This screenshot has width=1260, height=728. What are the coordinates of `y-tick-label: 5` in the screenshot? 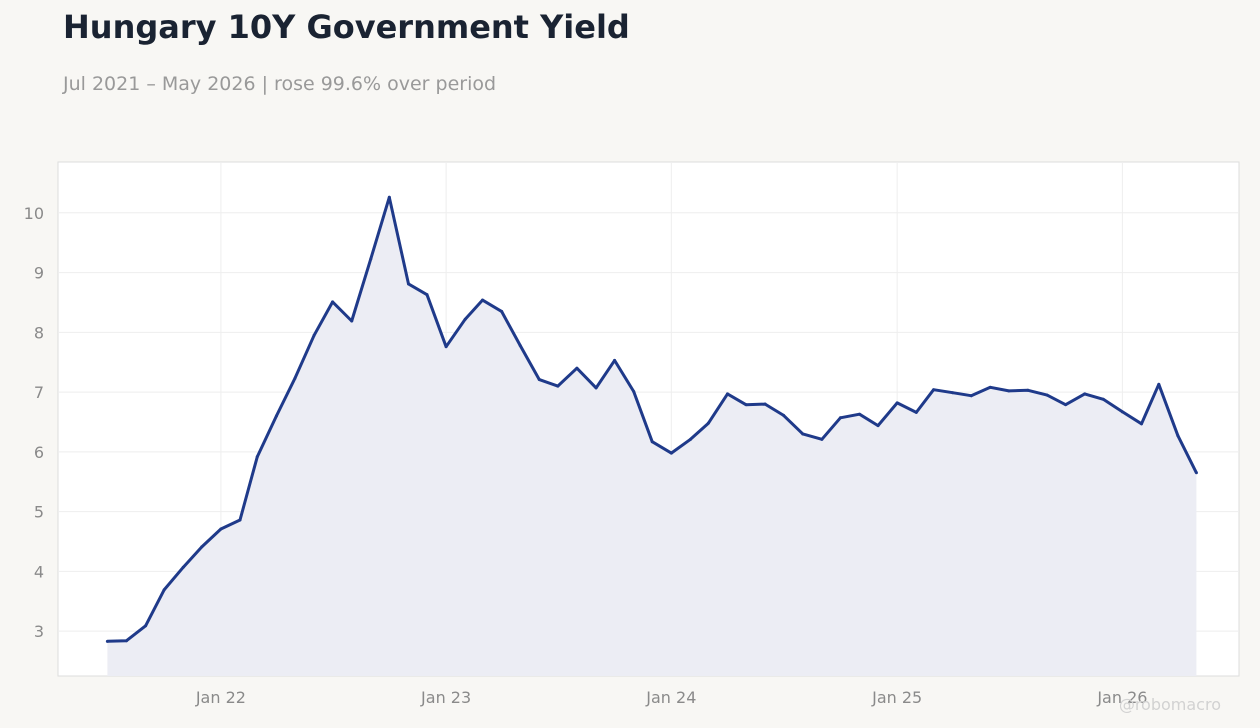 It's located at (39, 512).